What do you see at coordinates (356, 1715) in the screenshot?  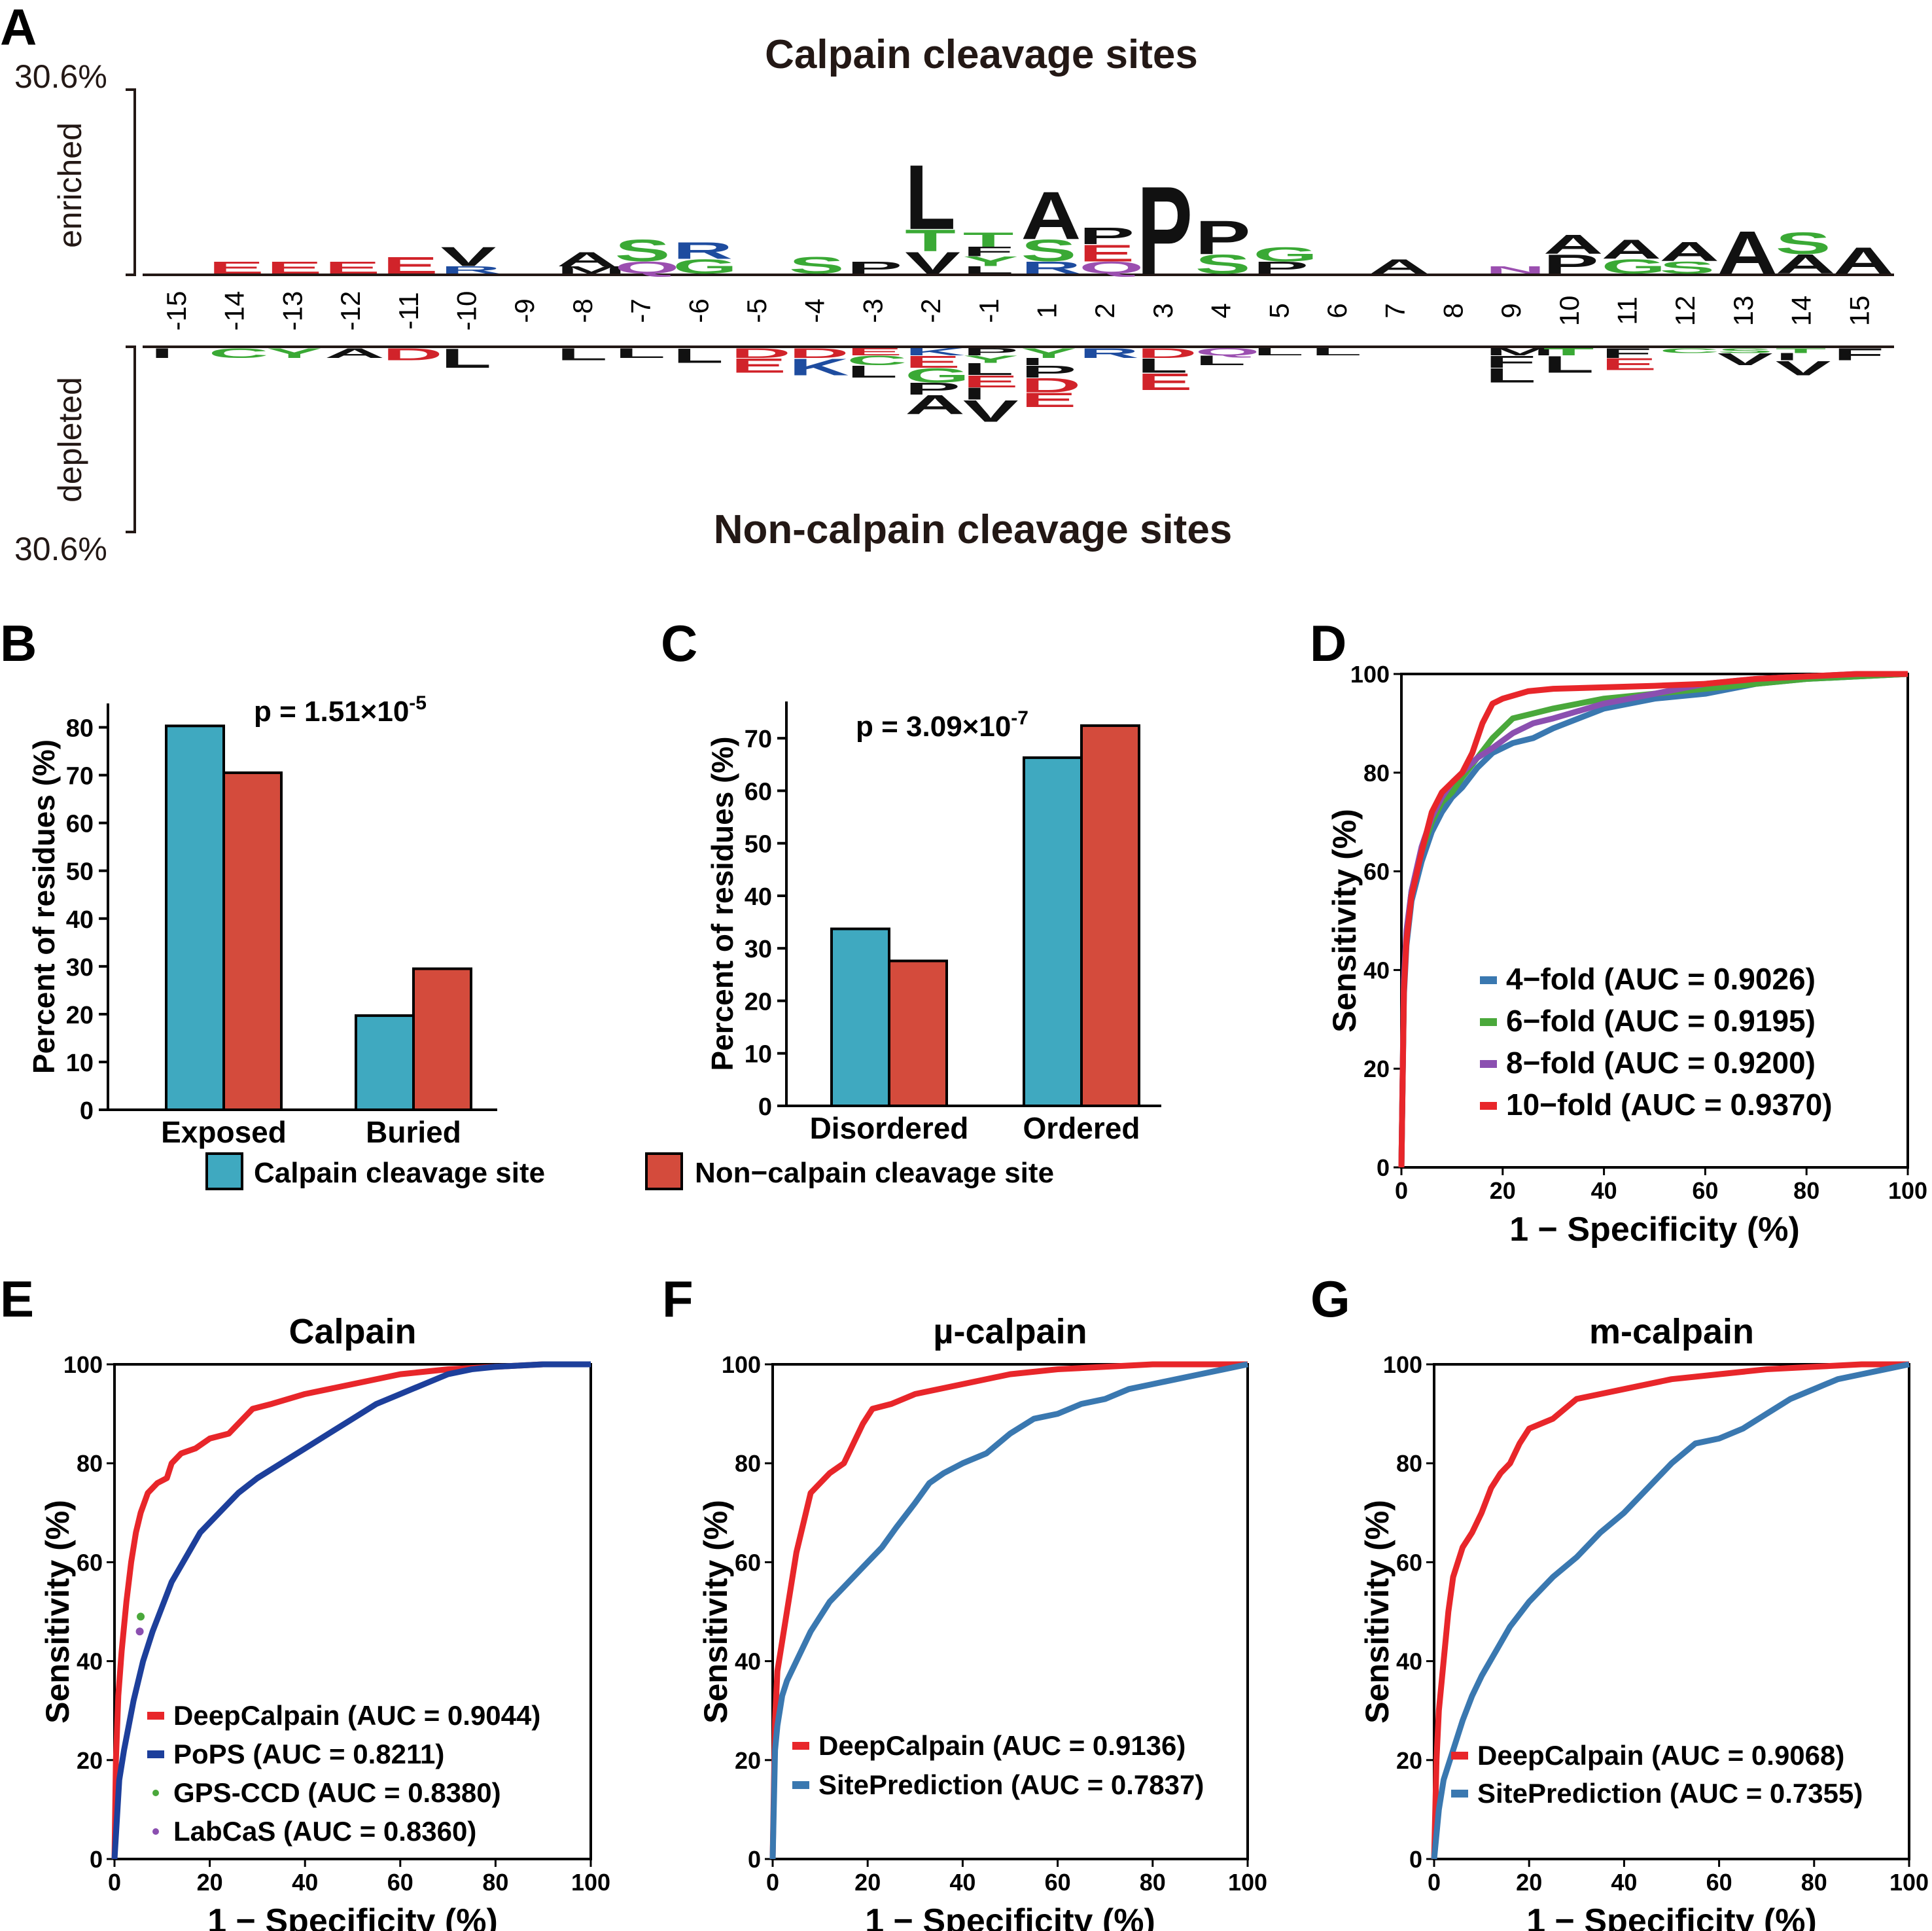 I see `legend-label: DeepCalpain (AUC = 0.9044)` at bounding box center [356, 1715].